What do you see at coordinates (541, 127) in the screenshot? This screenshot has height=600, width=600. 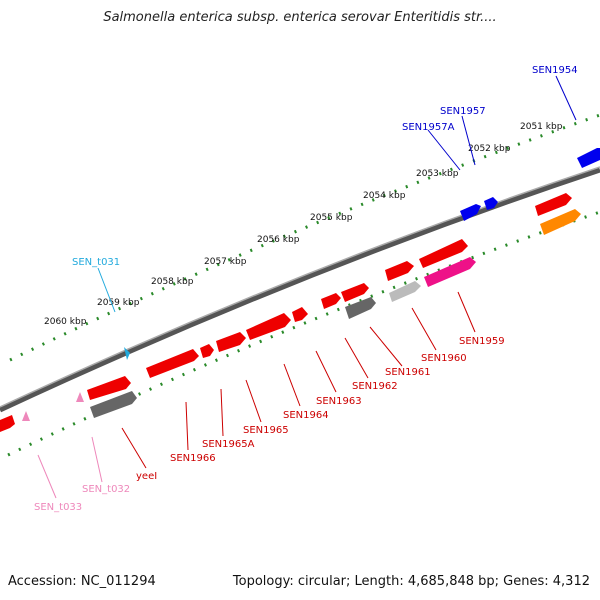 I see `tick-label: 2051 kbp` at bounding box center [541, 127].